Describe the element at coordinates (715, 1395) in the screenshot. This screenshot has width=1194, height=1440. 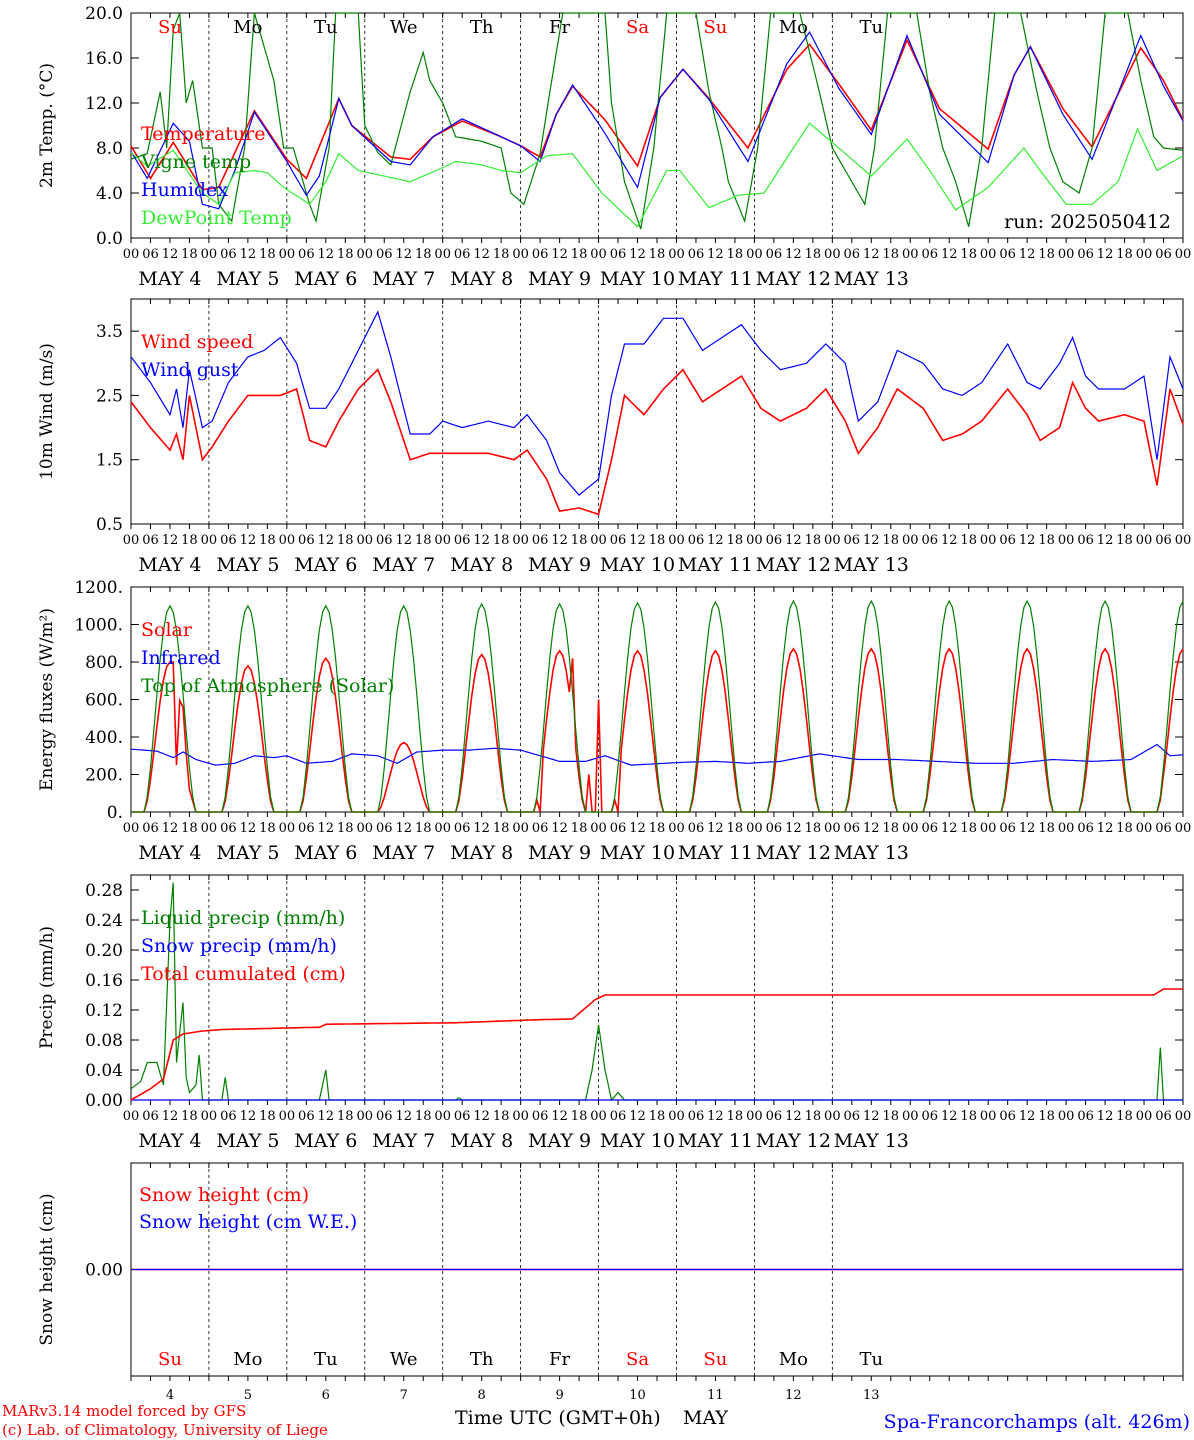
I see `day-number-label: 11` at that location.